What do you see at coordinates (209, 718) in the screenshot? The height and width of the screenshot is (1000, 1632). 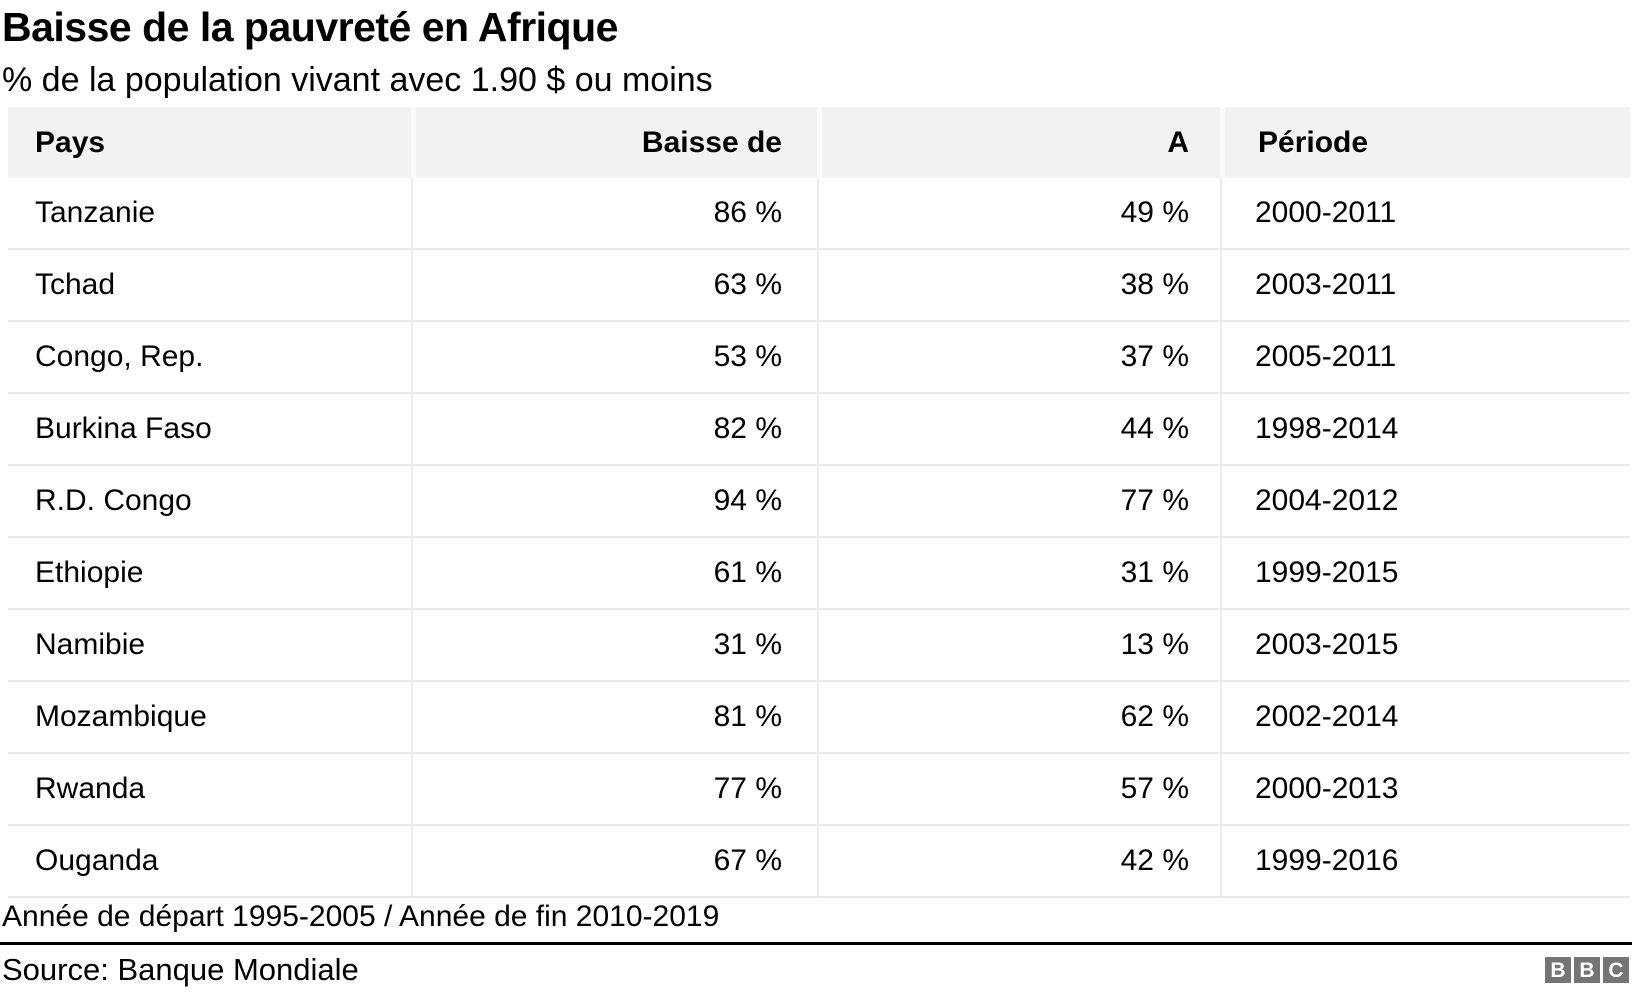 I see `country-cell: Mozambique` at bounding box center [209, 718].